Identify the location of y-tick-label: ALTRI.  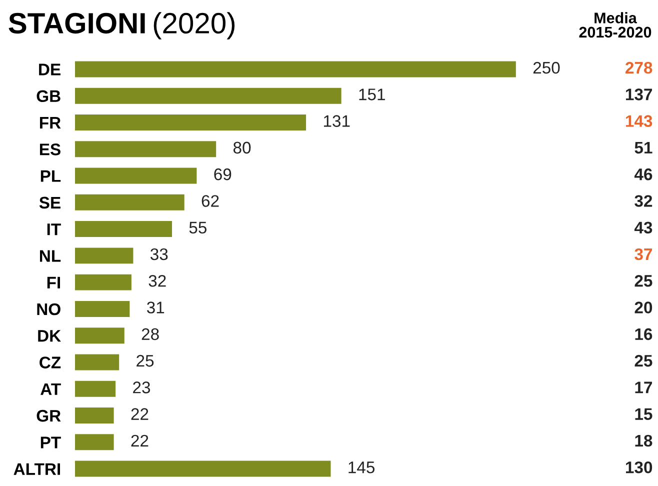
(37, 469).